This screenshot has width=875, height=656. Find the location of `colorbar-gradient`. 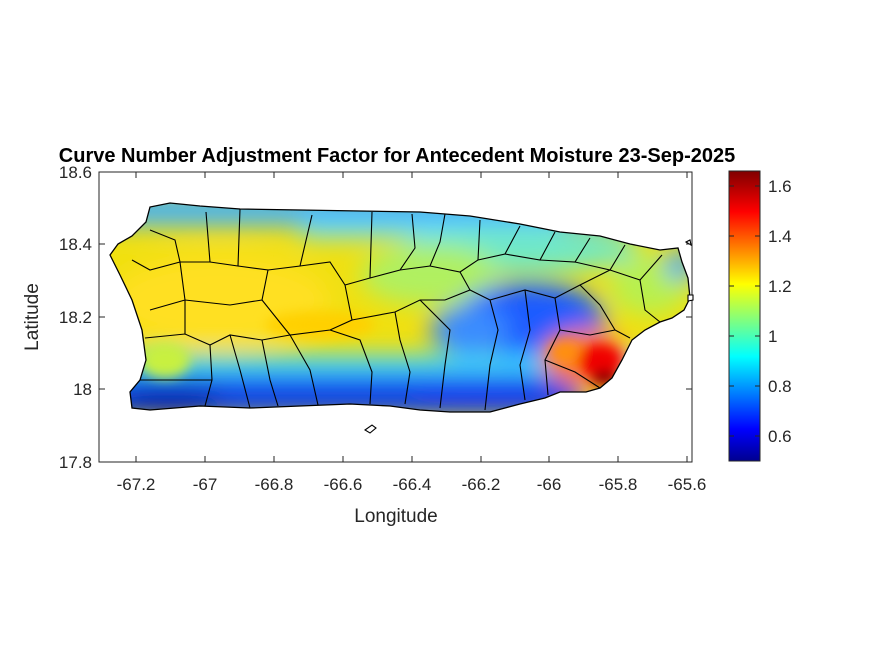

colorbar-gradient is located at coordinates (744, 316).